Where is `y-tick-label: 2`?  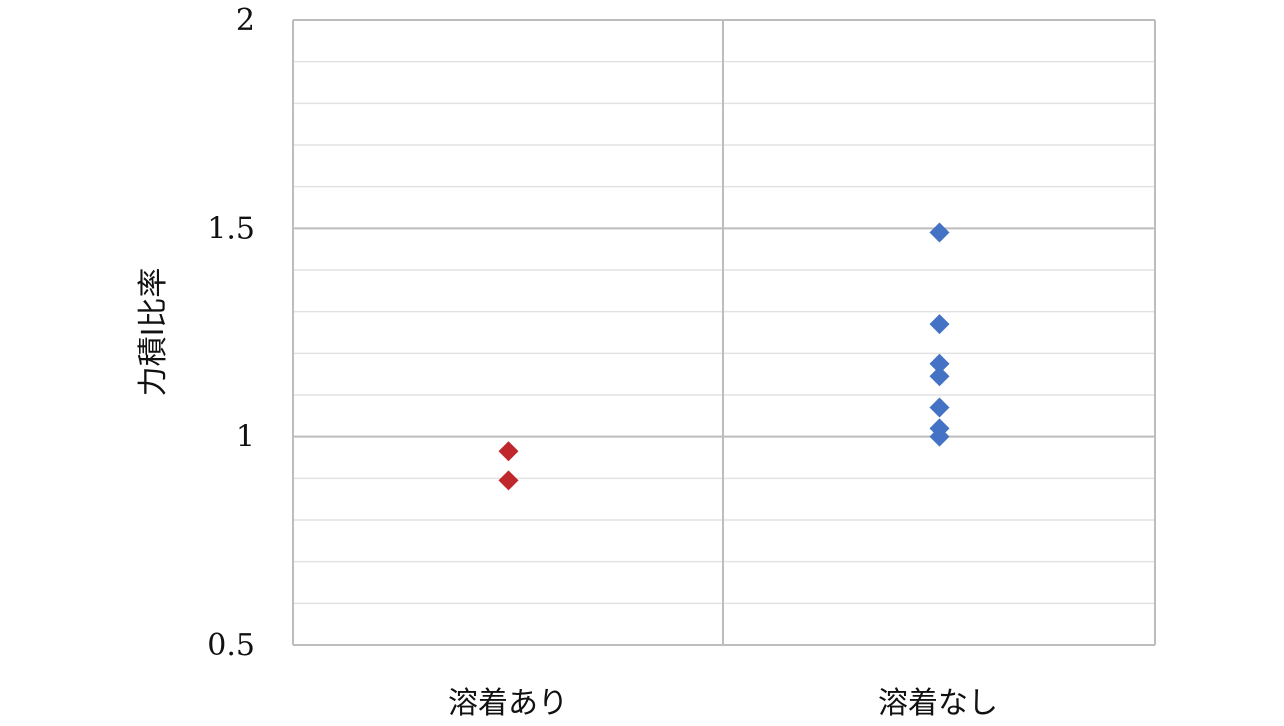 y-tick-label: 2 is located at coordinates (245, 20).